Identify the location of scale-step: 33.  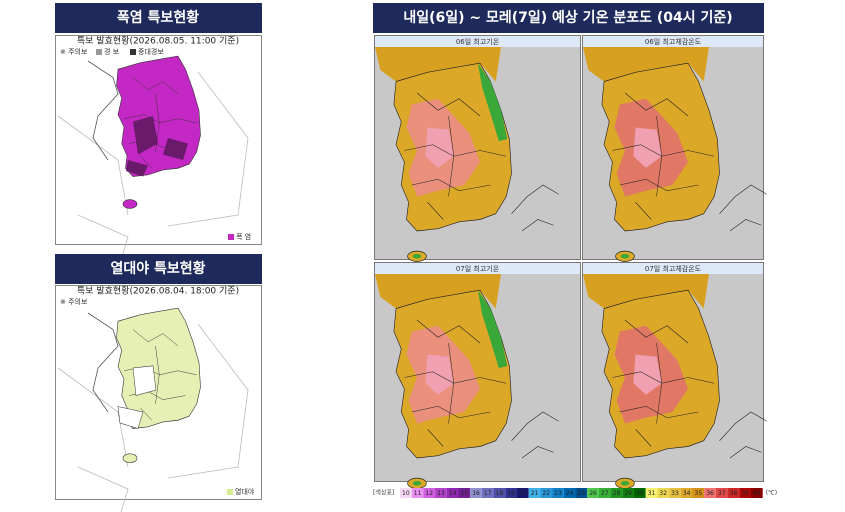
(675, 493).